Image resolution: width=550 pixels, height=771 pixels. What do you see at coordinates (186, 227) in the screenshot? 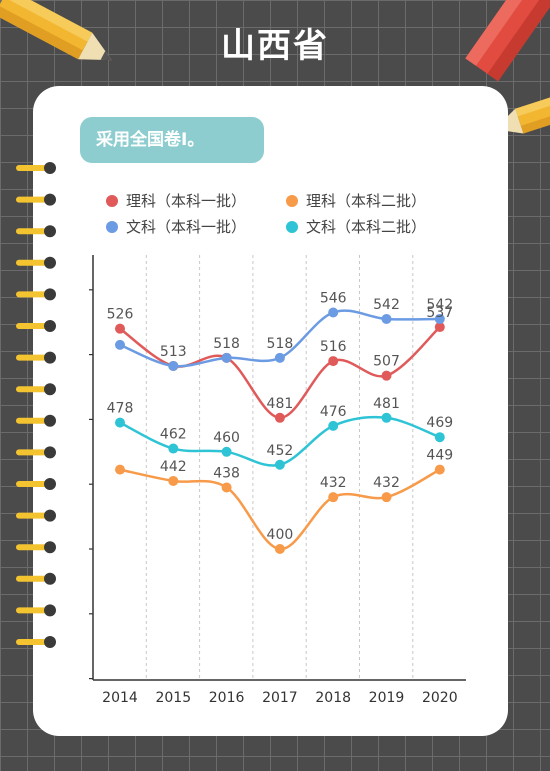
I see `legend-label: 文科（本科一批）` at bounding box center [186, 227].